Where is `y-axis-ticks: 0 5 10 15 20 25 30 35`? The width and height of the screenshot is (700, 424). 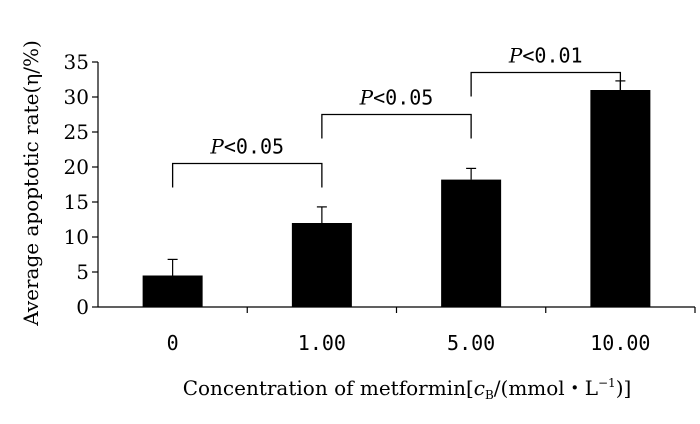
y-axis-ticks: 0 5 10 15 20 25 30 35 is located at coordinates (81, 184).